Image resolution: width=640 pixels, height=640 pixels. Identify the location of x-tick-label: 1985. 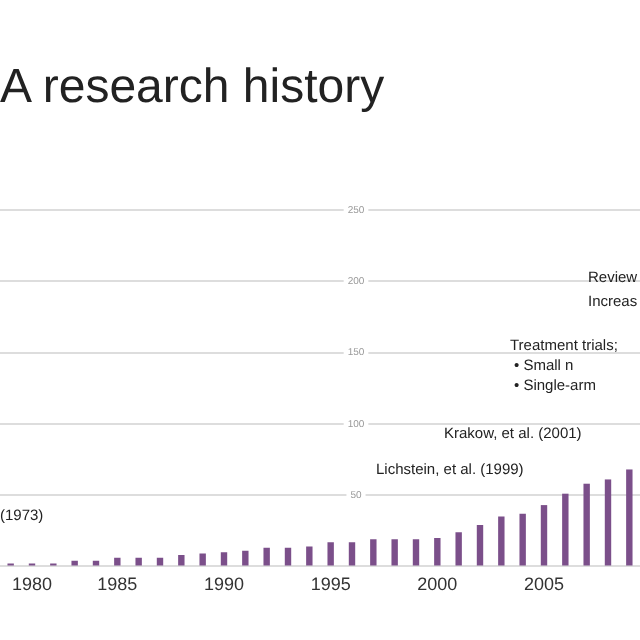
(117, 584).